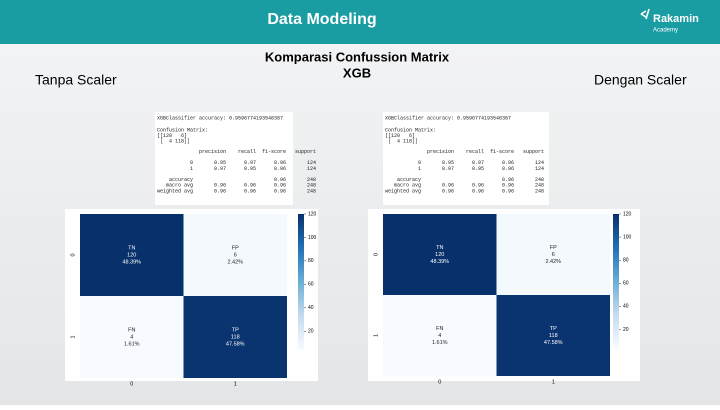 This screenshot has width=720, height=410. I want to click on header-title: Data Modeling, so click(321, 19).